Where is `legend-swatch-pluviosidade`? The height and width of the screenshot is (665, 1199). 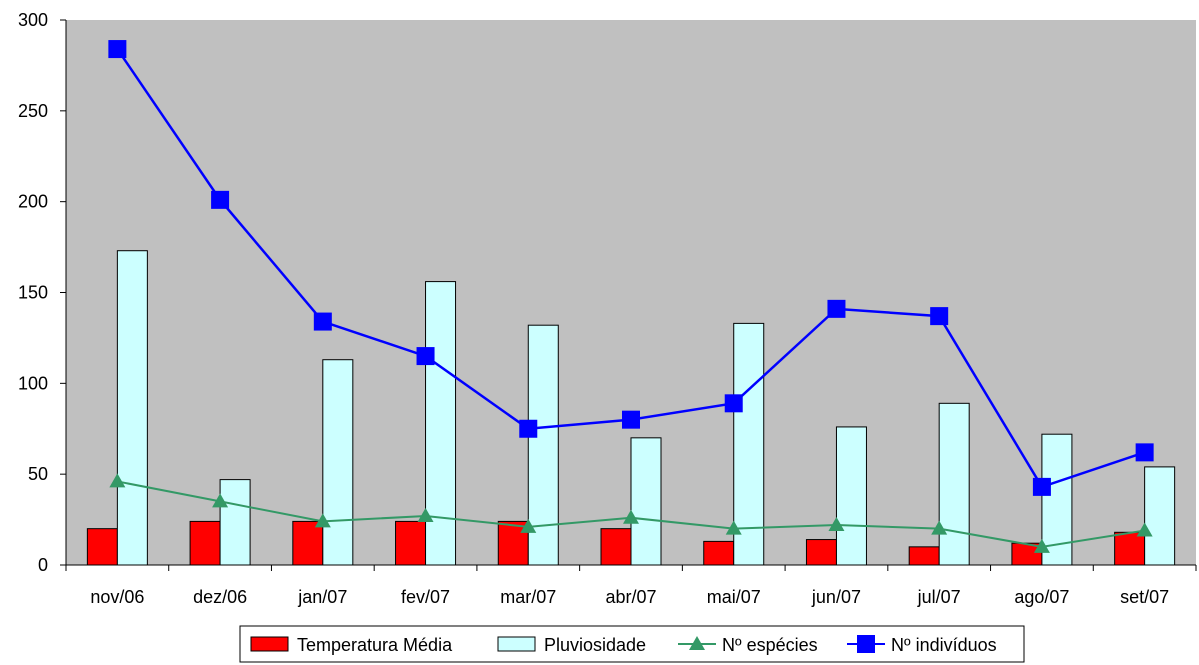 legend-swatch-pluviosidade is located at coordinates (516, 644).